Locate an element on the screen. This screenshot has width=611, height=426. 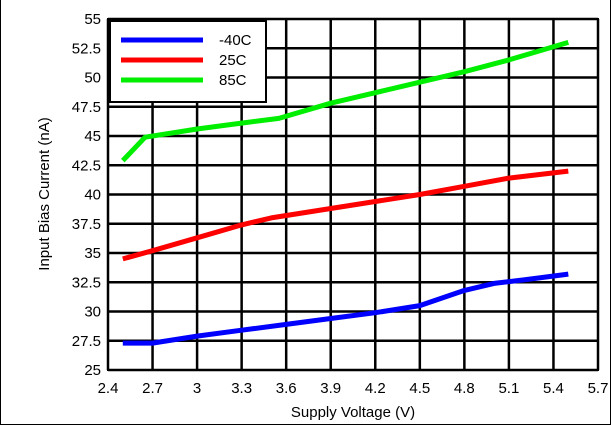
y-tick-label: 30 is located at coordinates (92, 312).